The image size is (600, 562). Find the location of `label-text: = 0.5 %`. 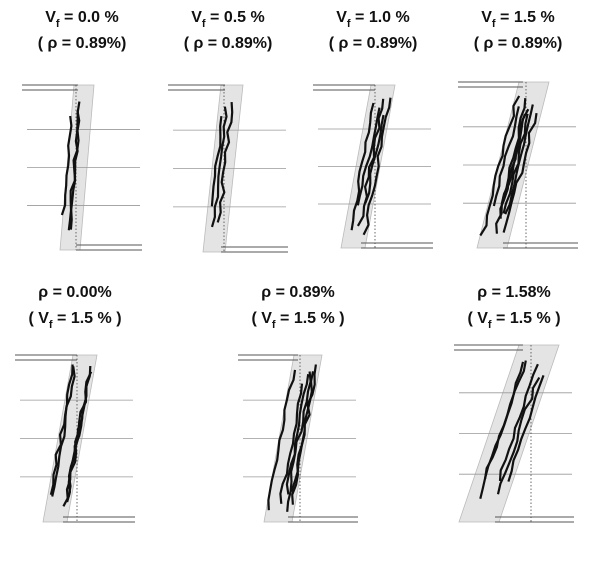

label-text: = 0.5 % is located at coordinates (235, 17).